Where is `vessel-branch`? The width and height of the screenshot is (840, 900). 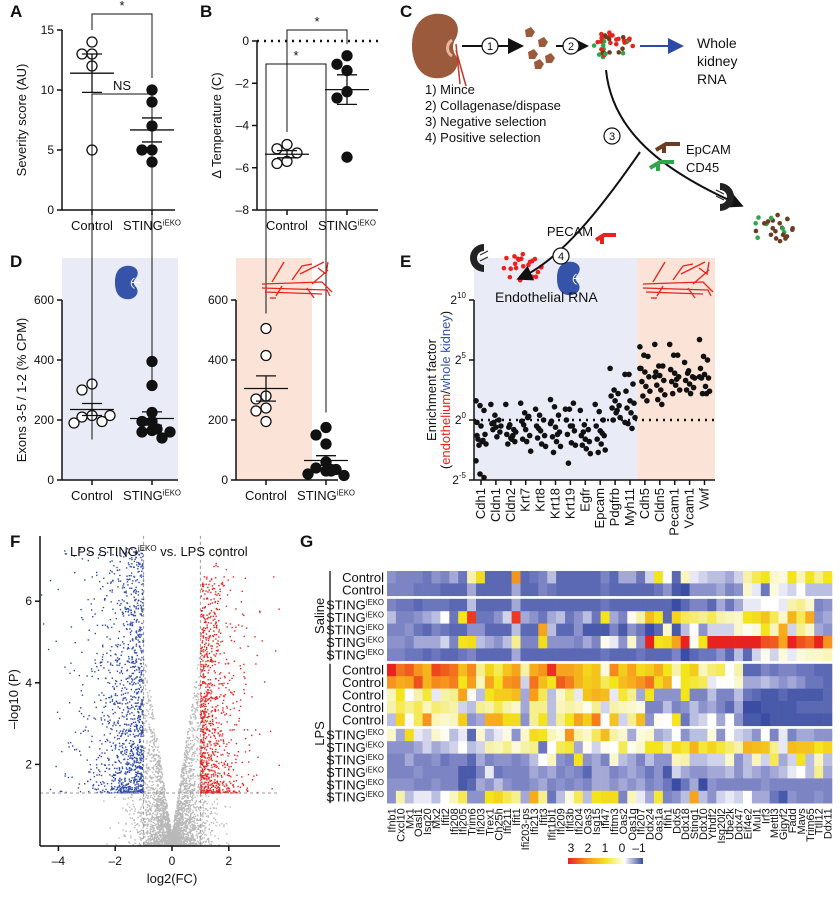 vessel-branch is located at coordinates (279, 291).